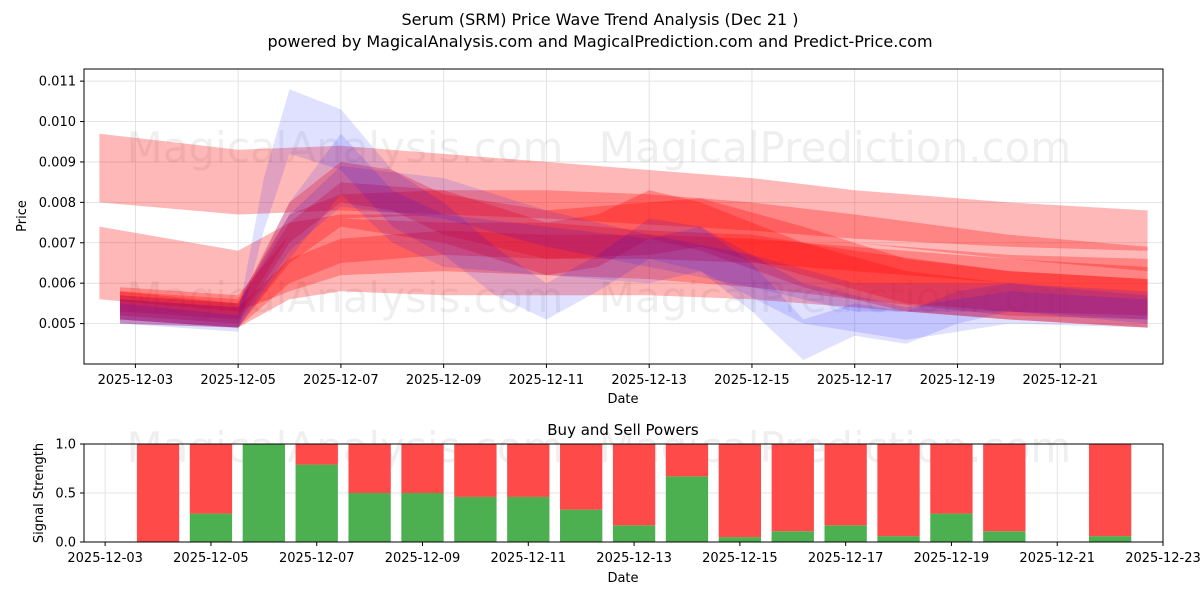  I want to click on signal-y-tick-label: 0.5, so click(65, 494).